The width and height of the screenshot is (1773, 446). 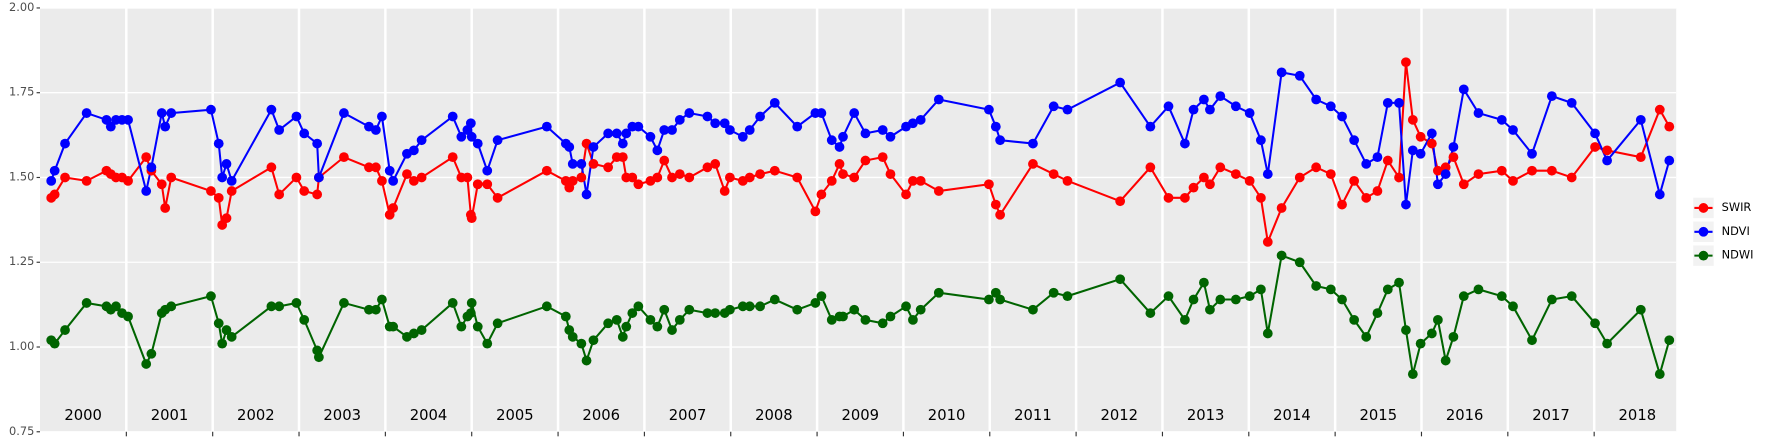 I want to click on year-label: 2013, so click(x=1206, y=415).